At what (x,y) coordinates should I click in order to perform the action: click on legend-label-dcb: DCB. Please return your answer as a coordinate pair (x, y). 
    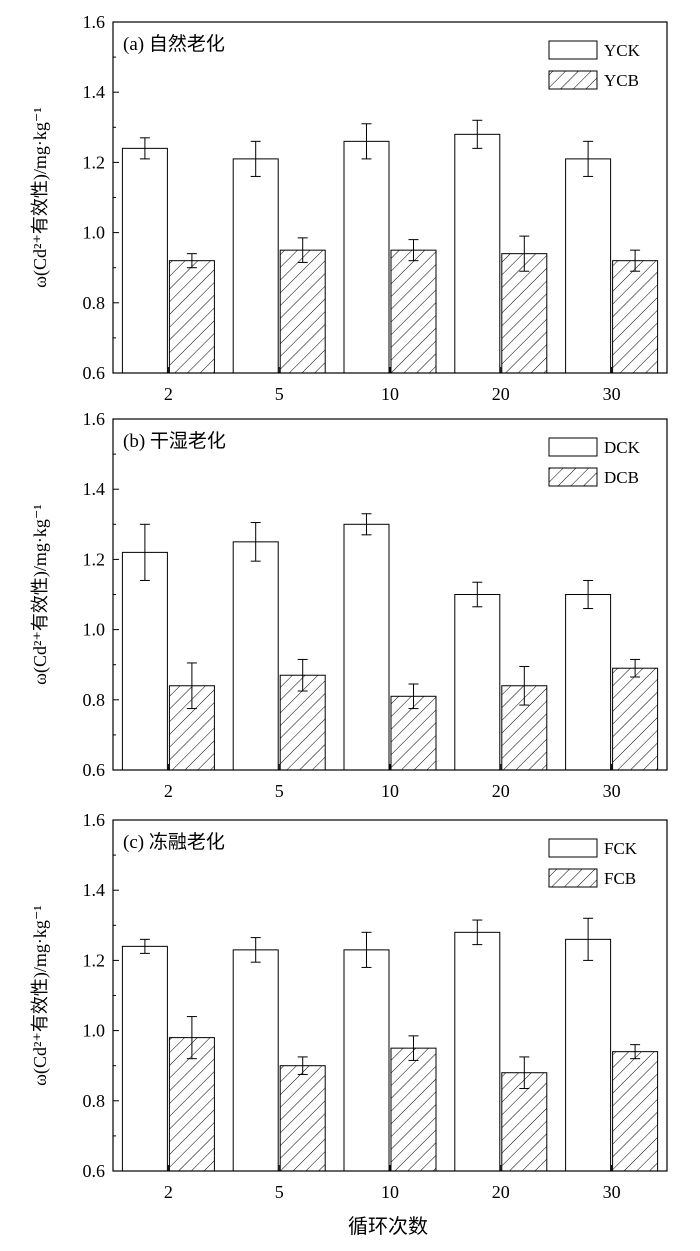
    Looking at the image, I should click on (621, 477).